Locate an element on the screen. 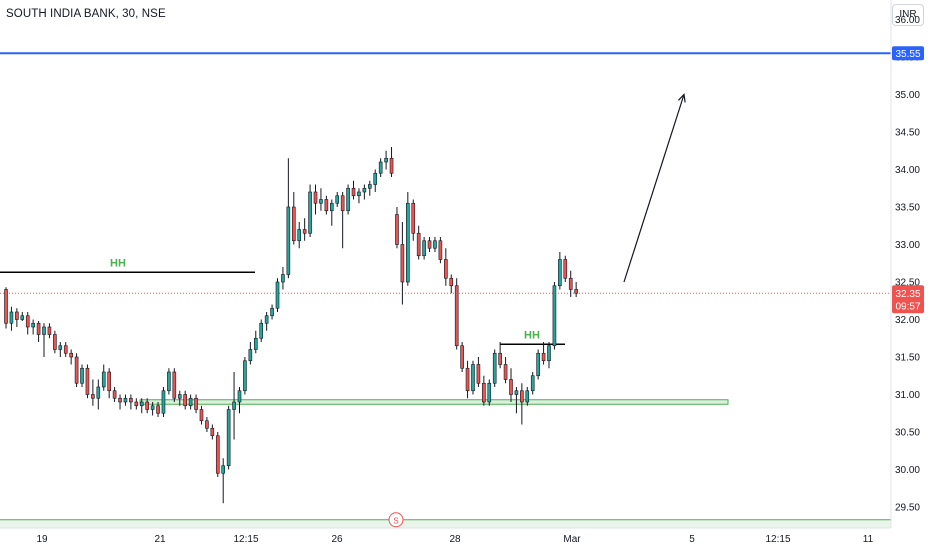 The width and height of the screenshot is (932, 550). price-tick-label: 34.00 is located at coordinates (907, 170).